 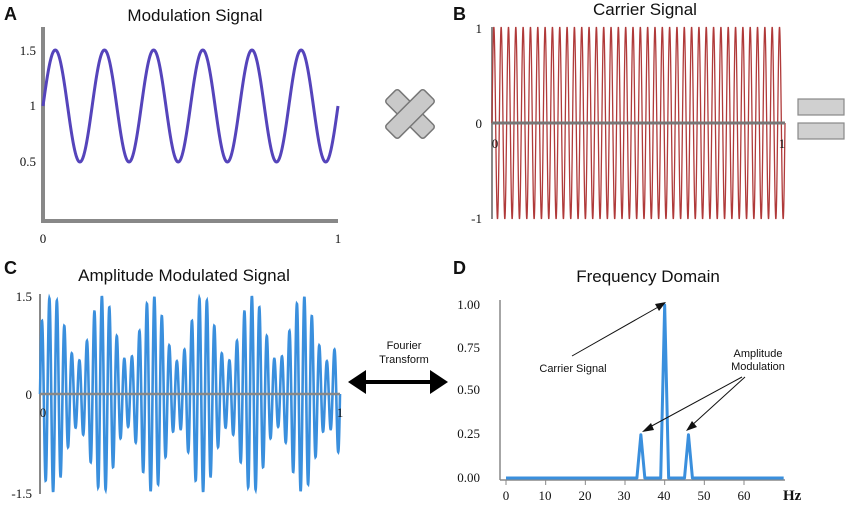 I want to click on fourier-label-line2: Transform, so click(x=404, y=360).